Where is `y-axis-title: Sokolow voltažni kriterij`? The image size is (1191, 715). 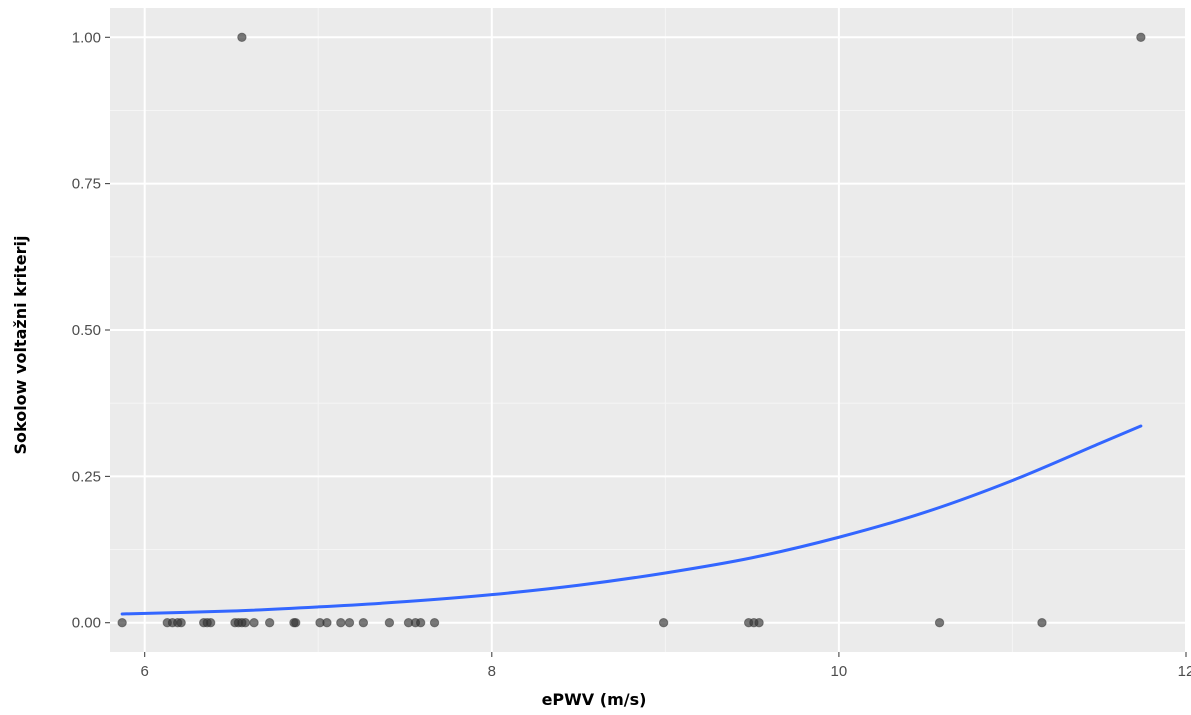 y-axis-title: Sokolow voltažni kriterij is located at coordinates (20, 344).